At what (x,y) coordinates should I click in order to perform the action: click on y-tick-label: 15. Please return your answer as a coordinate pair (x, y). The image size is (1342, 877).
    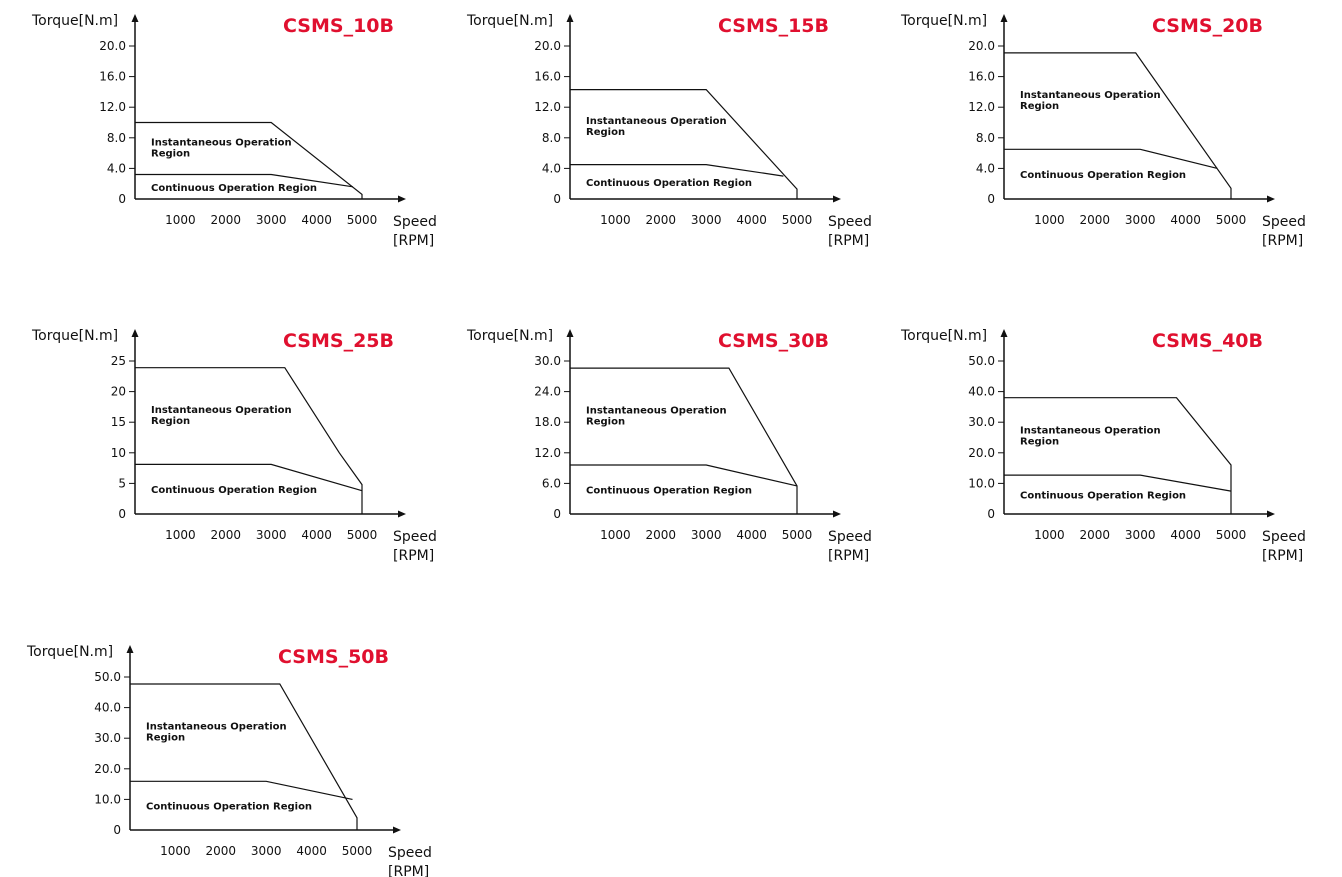
    Looking at the image, I should click on (118, 422).